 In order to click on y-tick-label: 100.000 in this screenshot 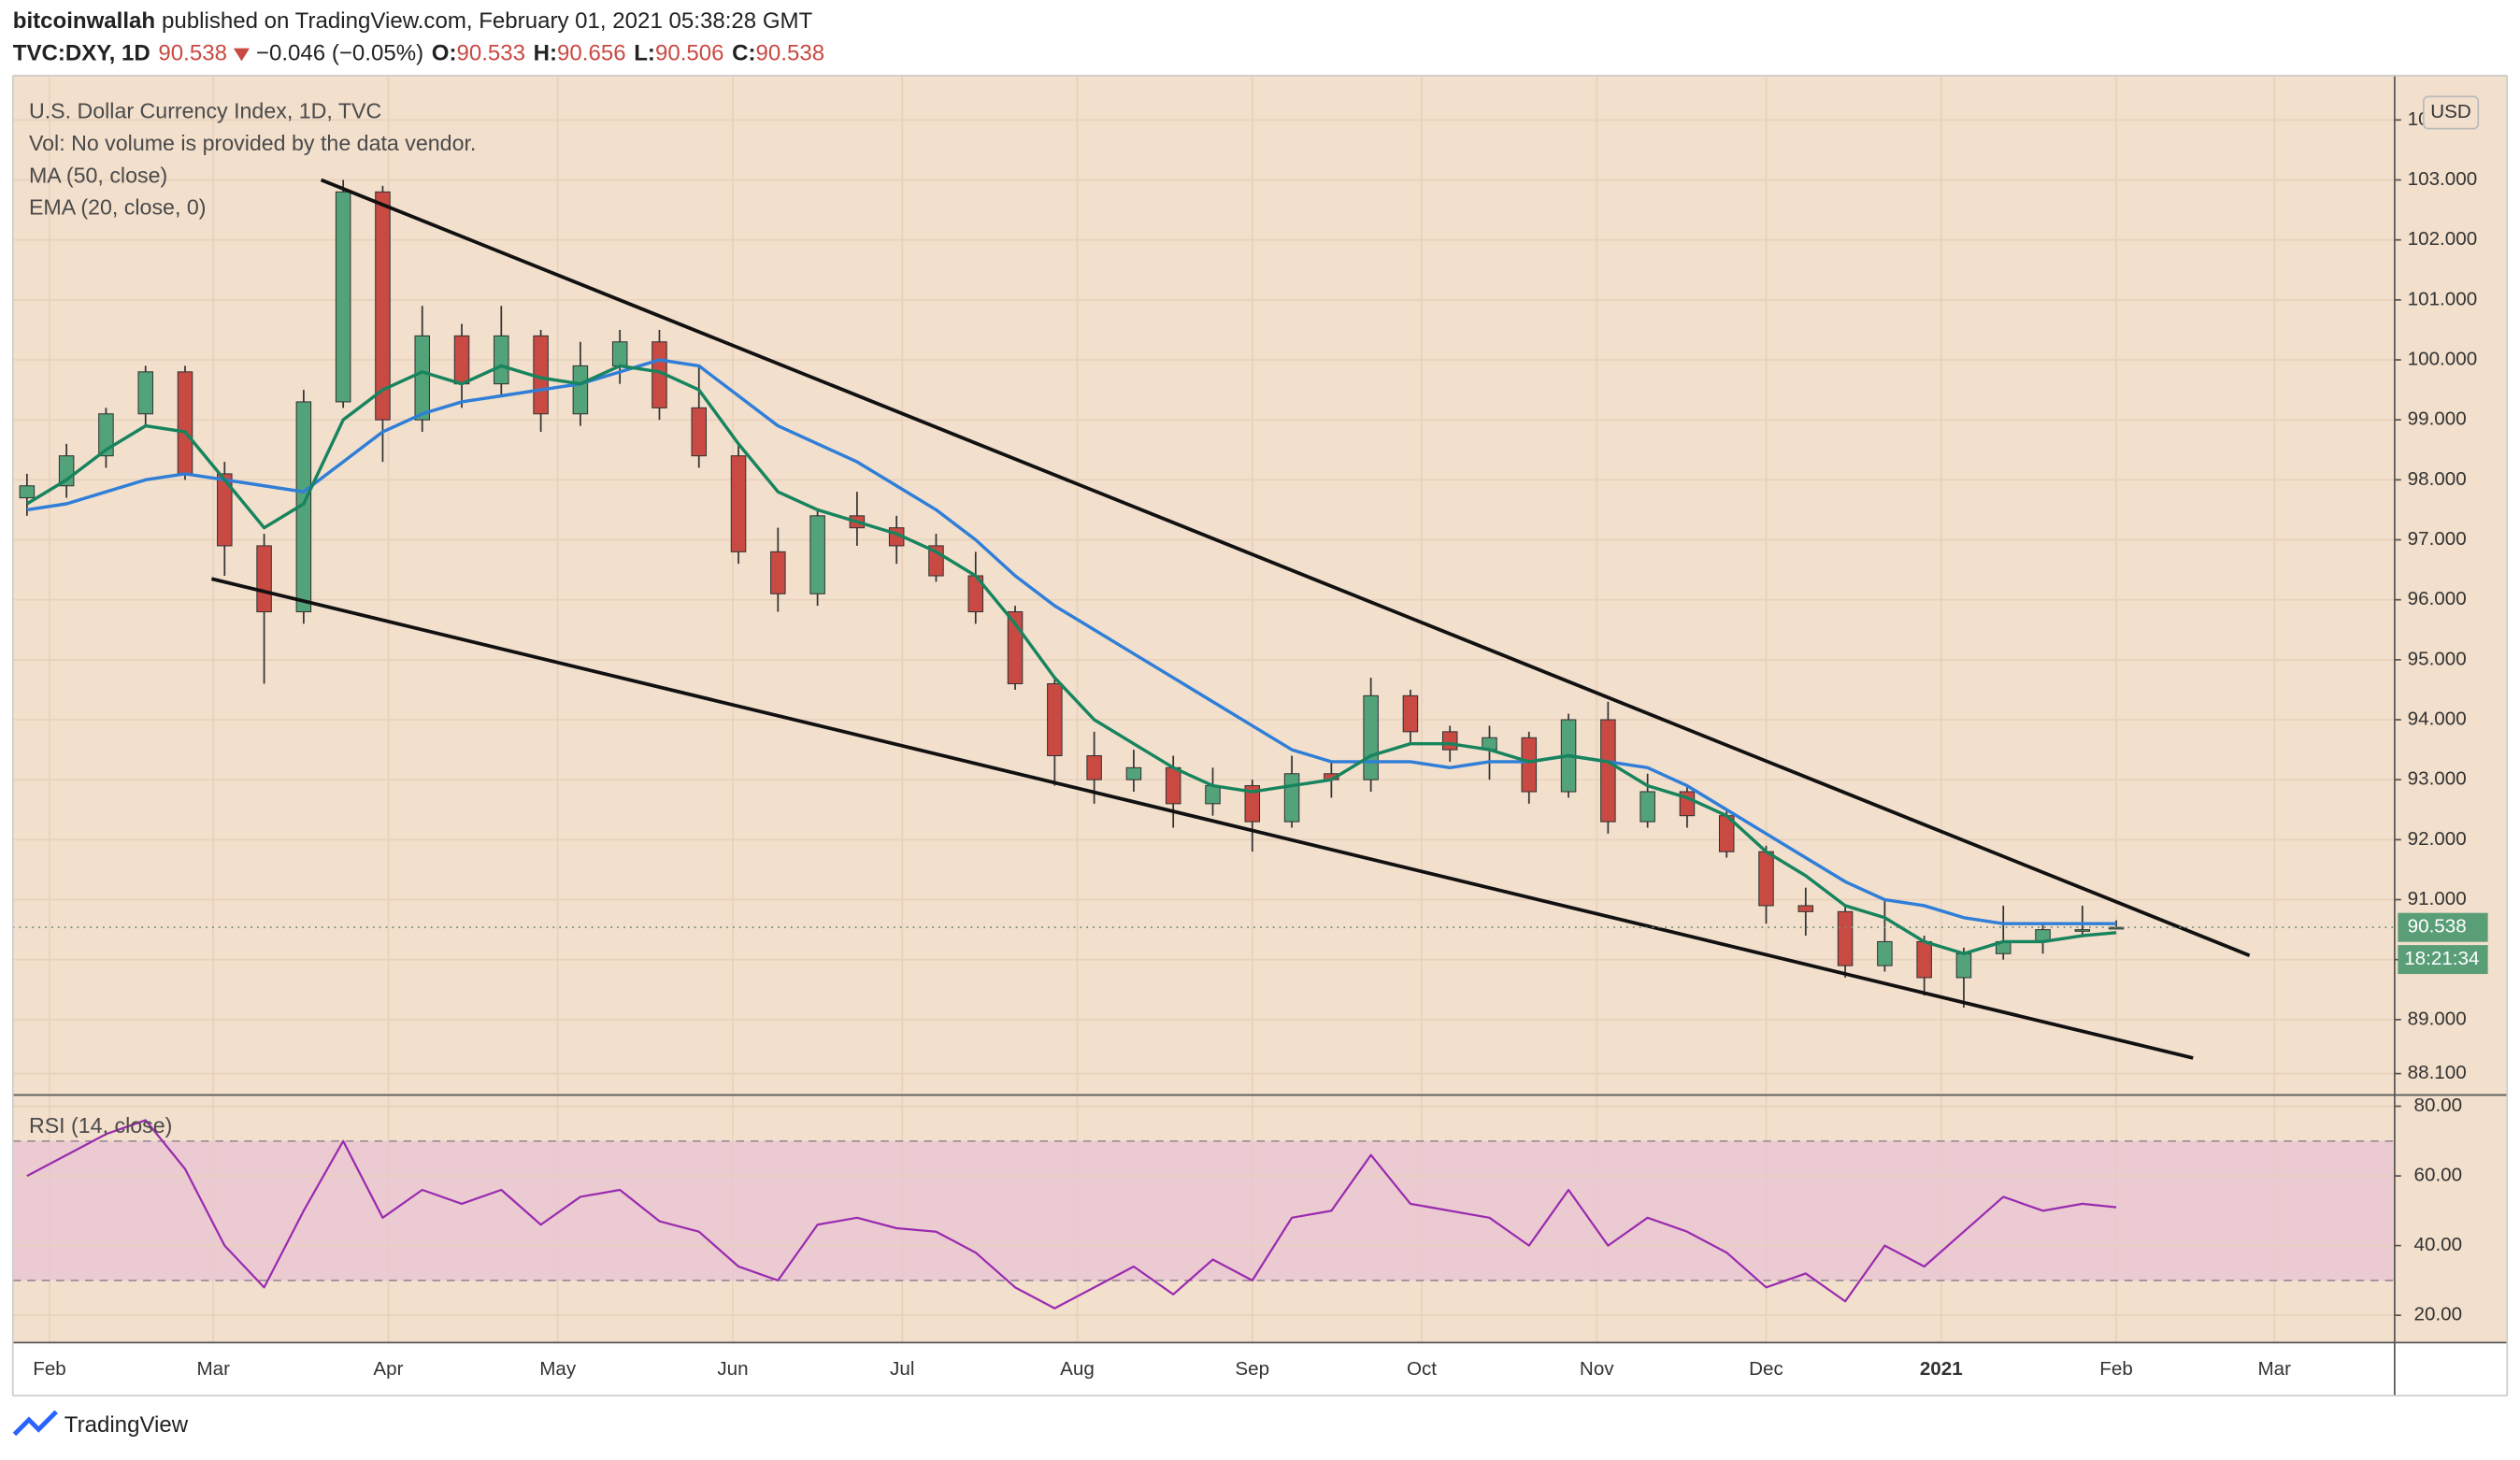, I will do `click(2443, 358)`.